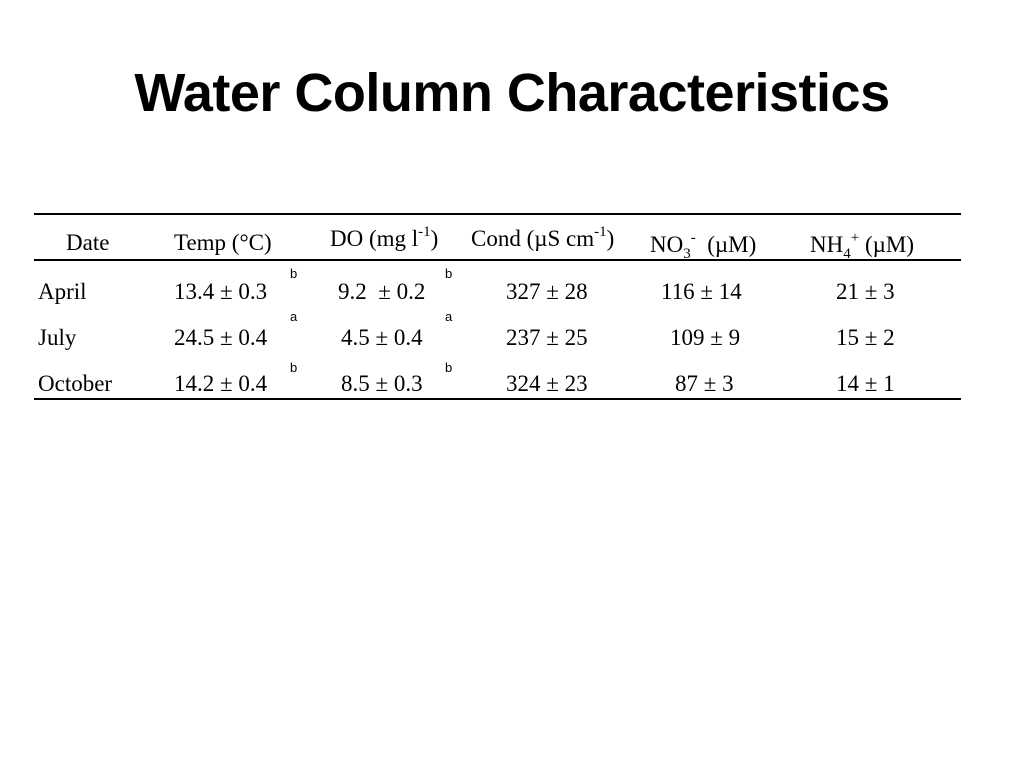 The image size is (1024, 768). Describe the element at coordinates (382, 383) in the screenshot. I see `row-october-do: 8.5 ± 0.3` at that location.